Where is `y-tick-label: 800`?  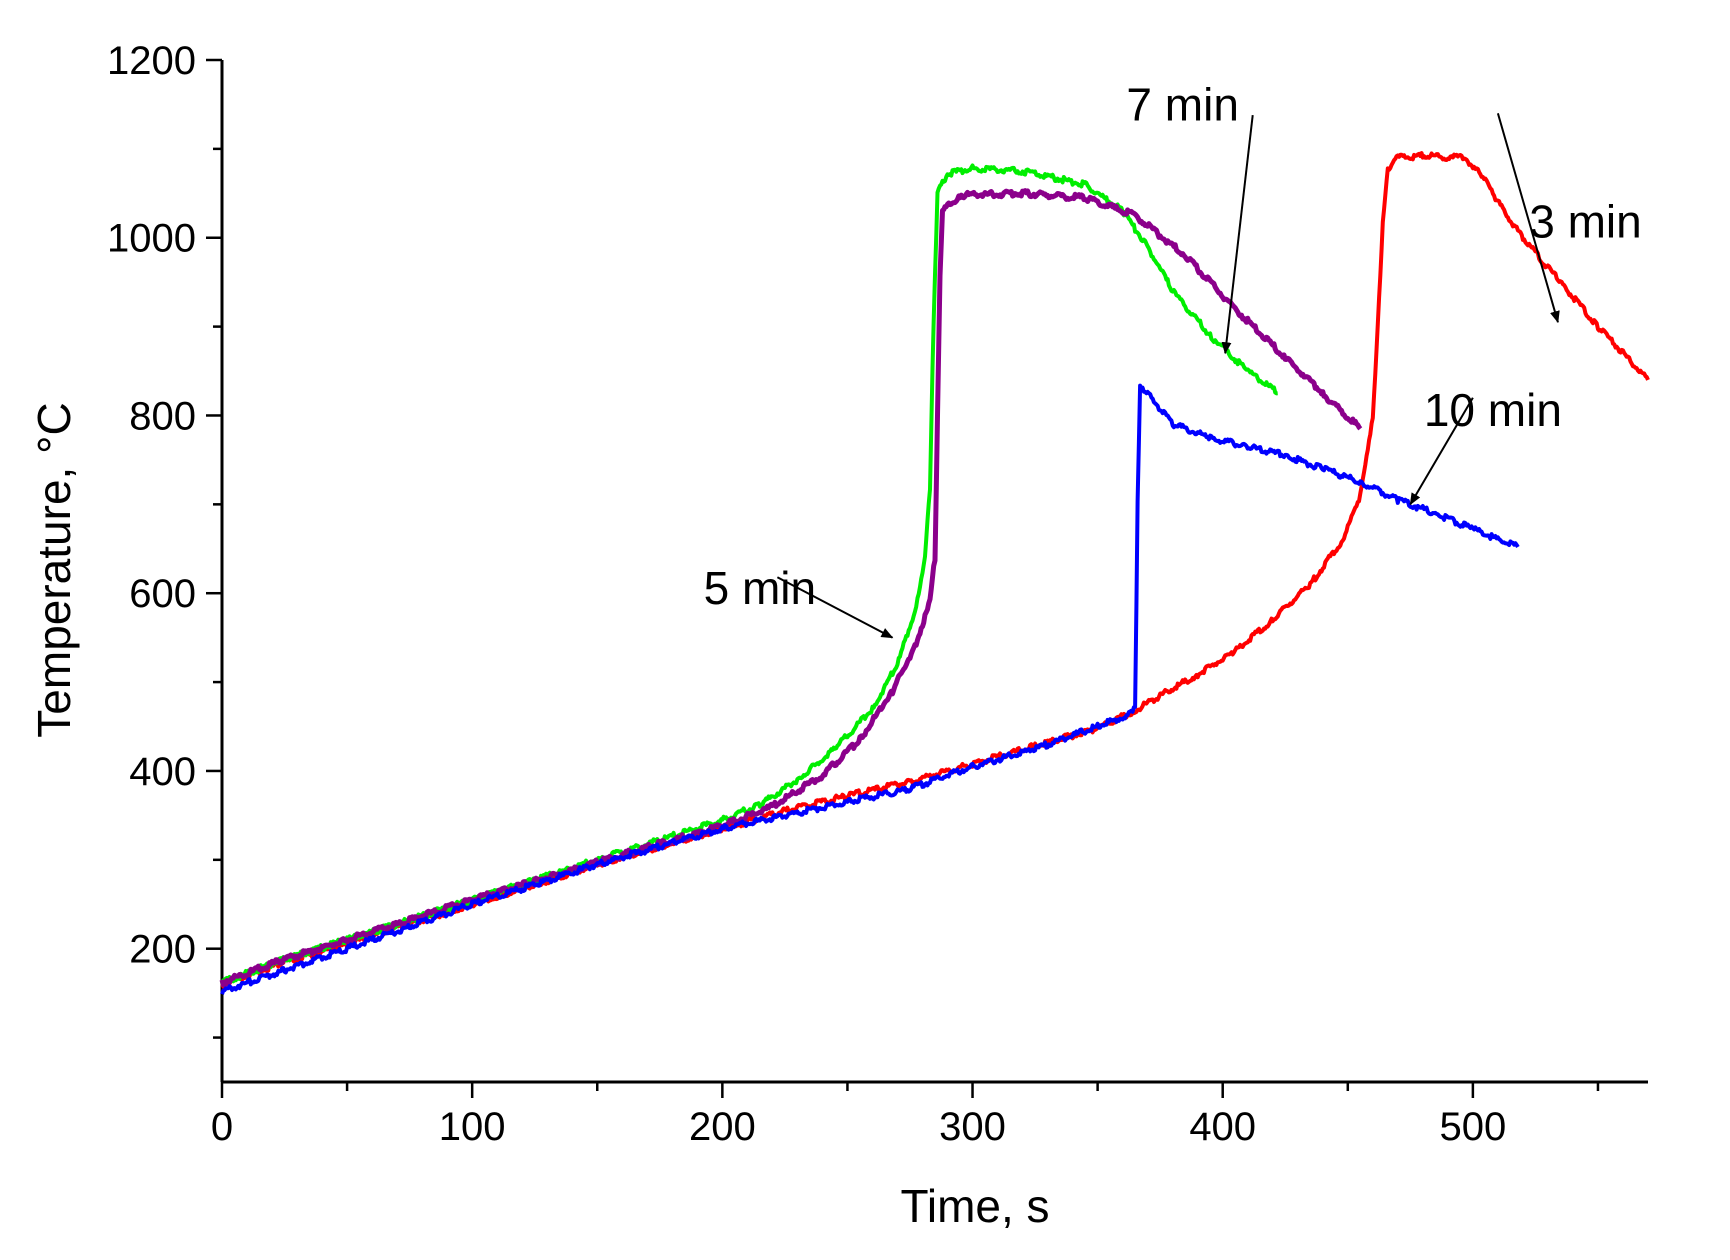 y-tick-label: 800 is located at coordinates (162, 416).